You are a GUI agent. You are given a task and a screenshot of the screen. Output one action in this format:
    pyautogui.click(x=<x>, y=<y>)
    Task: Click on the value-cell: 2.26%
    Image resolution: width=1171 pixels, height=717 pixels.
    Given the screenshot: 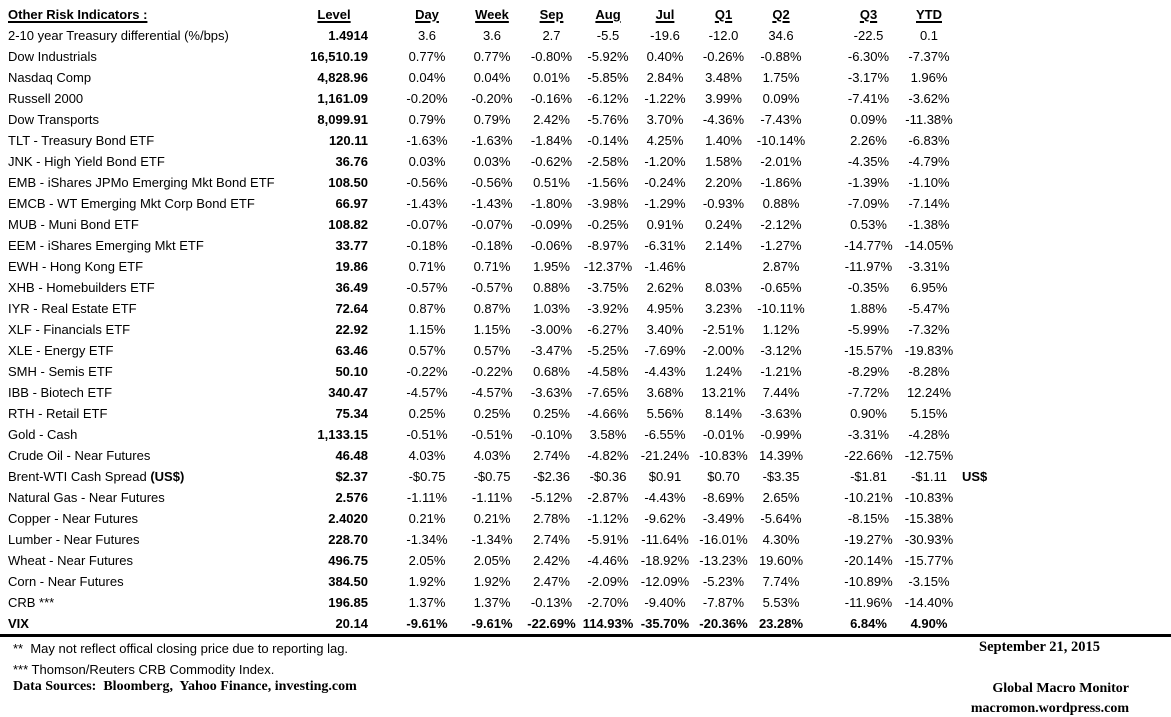 What is the action you would take?
    pyautogui.click(x=868, y=140)
    